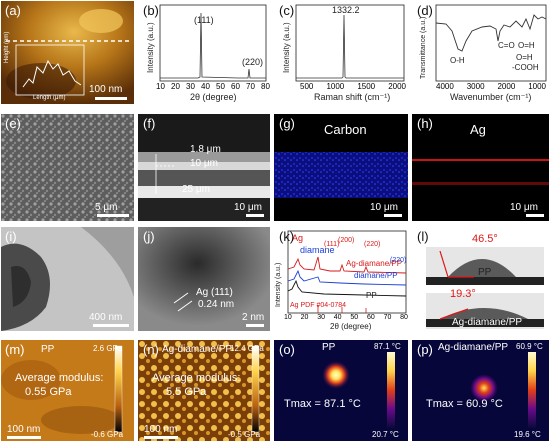 This screenshot has height=443, width=550. Describe the element at coordinates (351, 326) in the screenshot. I see `xrd-k-xlabel: 2θ (degree)` at that location.